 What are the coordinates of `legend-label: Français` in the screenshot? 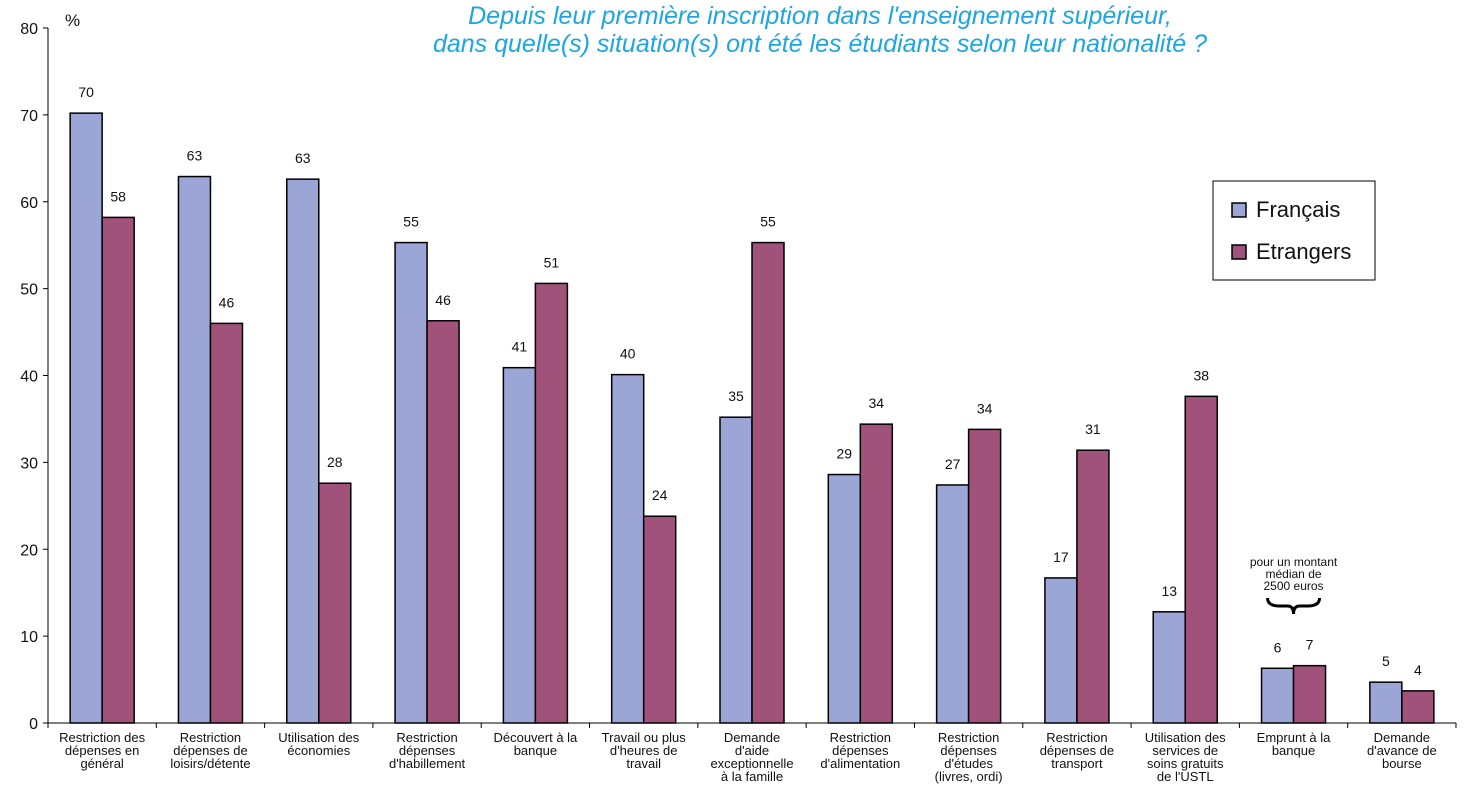 It's located at (1298, 209).